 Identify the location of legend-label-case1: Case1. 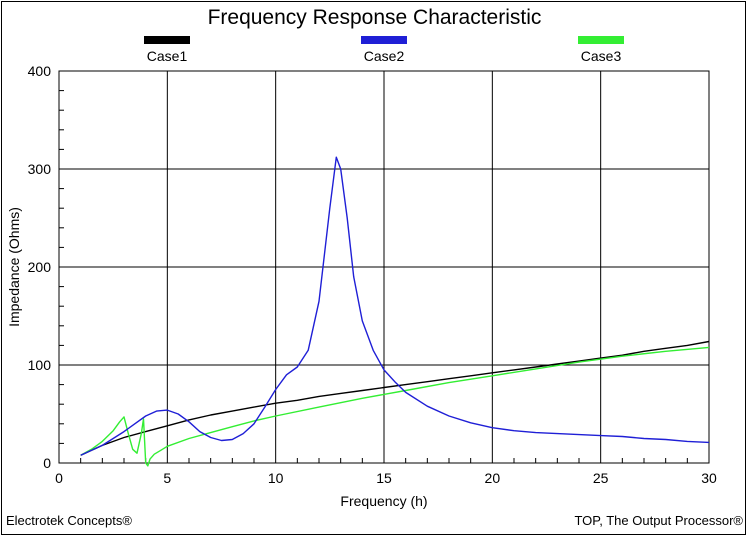
(167, 56).